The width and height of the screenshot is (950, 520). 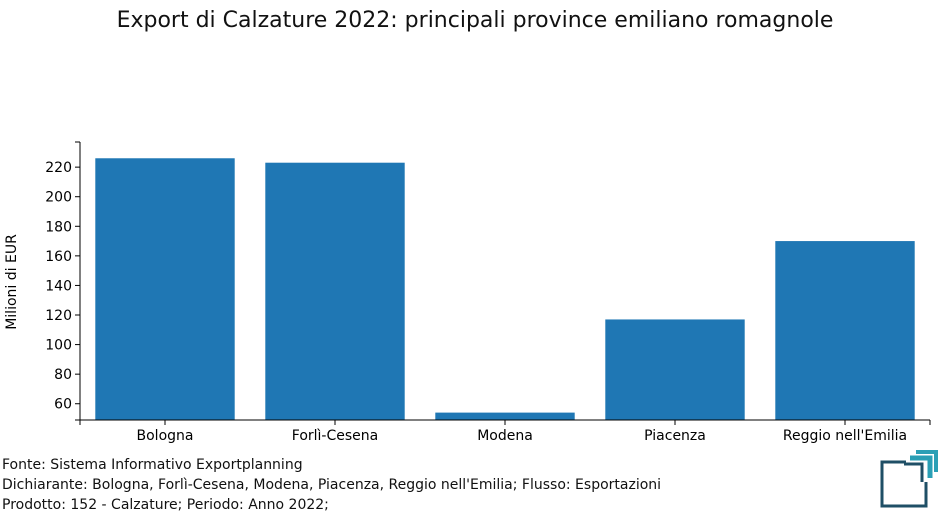 What do you see at coordinates (58, 316) in the screenshot?
I see `y-tick-label: 120` at bounding box center [58, 316].